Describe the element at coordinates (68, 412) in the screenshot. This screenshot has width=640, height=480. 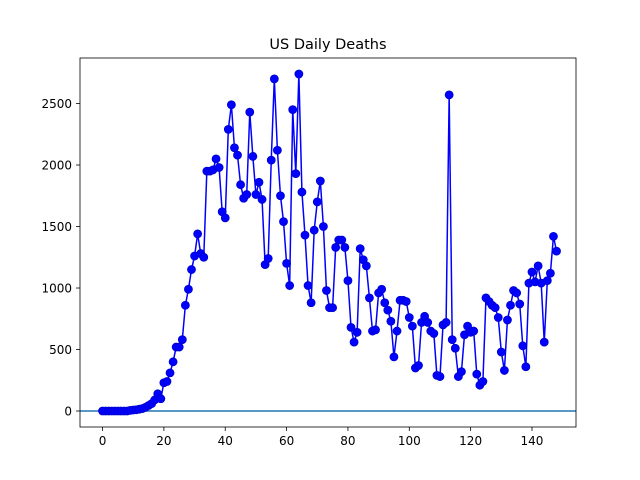
I see `y-tick-label: 0` at that location.